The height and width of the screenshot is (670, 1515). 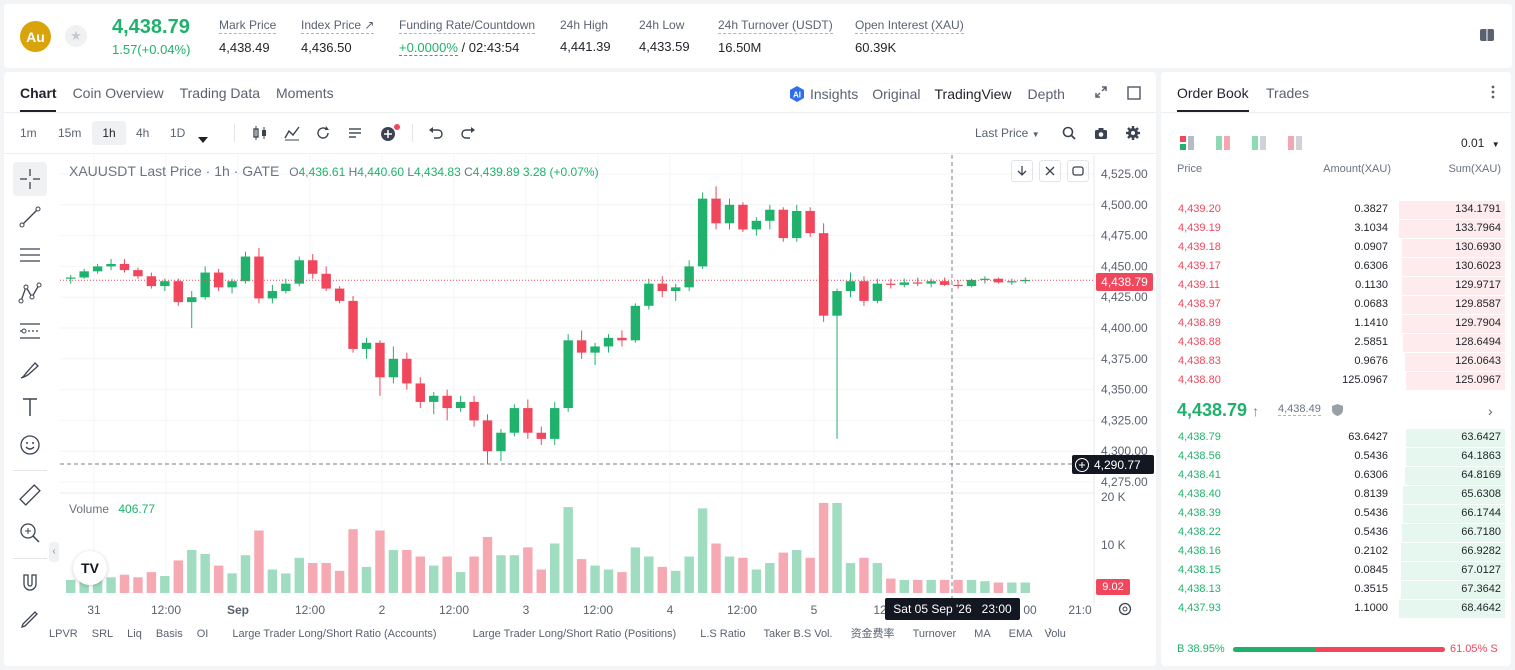 I want to click on chart-settings-icon, so click(x=1125, y=609).